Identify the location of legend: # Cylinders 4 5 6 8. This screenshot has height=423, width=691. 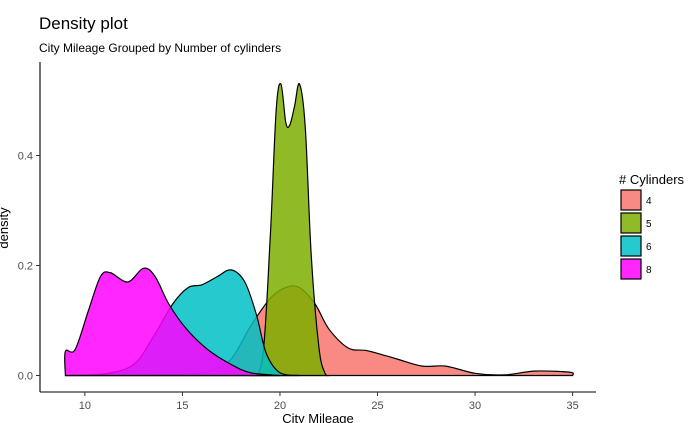
(652, 226).